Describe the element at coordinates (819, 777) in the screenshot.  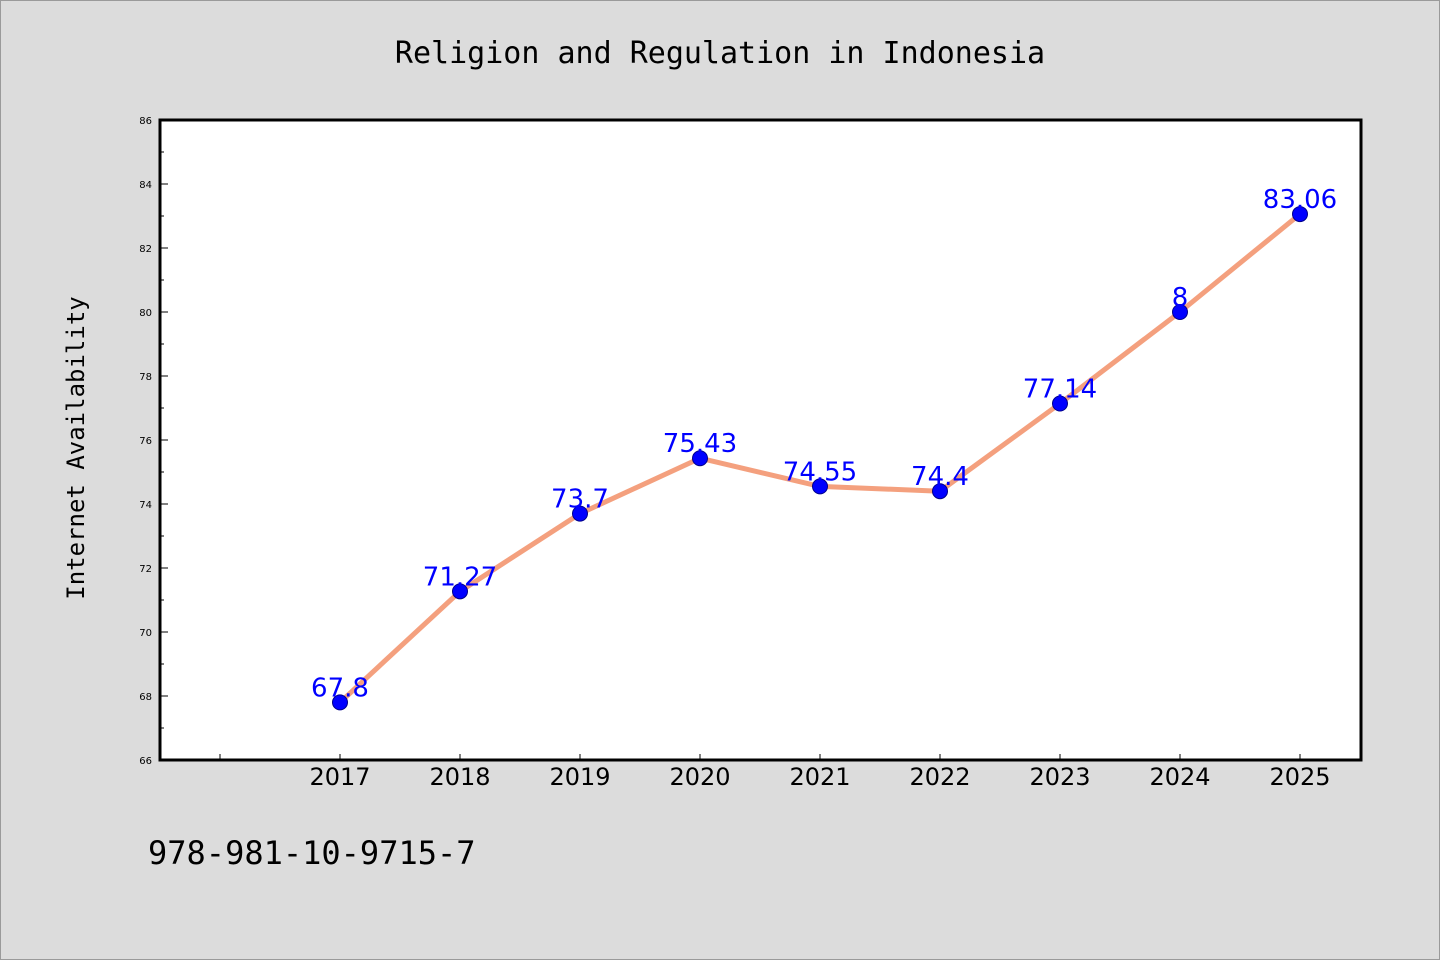
I see `x-tick-label: 2021` at that location.